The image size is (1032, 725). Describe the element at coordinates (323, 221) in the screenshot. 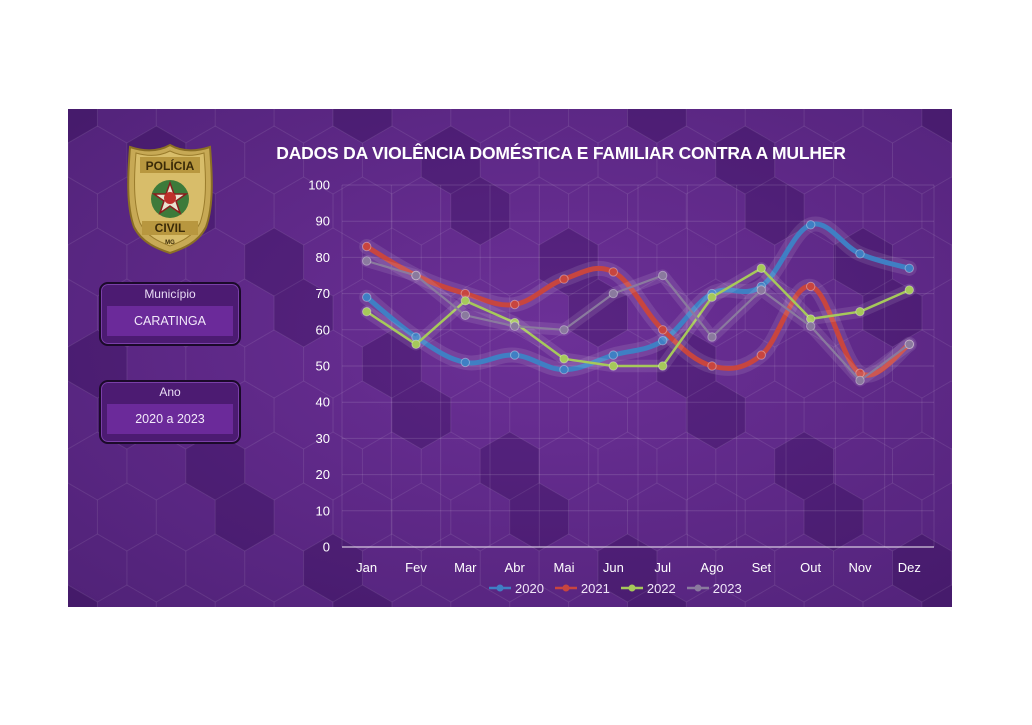

I see `y-tick-label: 90` at that location.